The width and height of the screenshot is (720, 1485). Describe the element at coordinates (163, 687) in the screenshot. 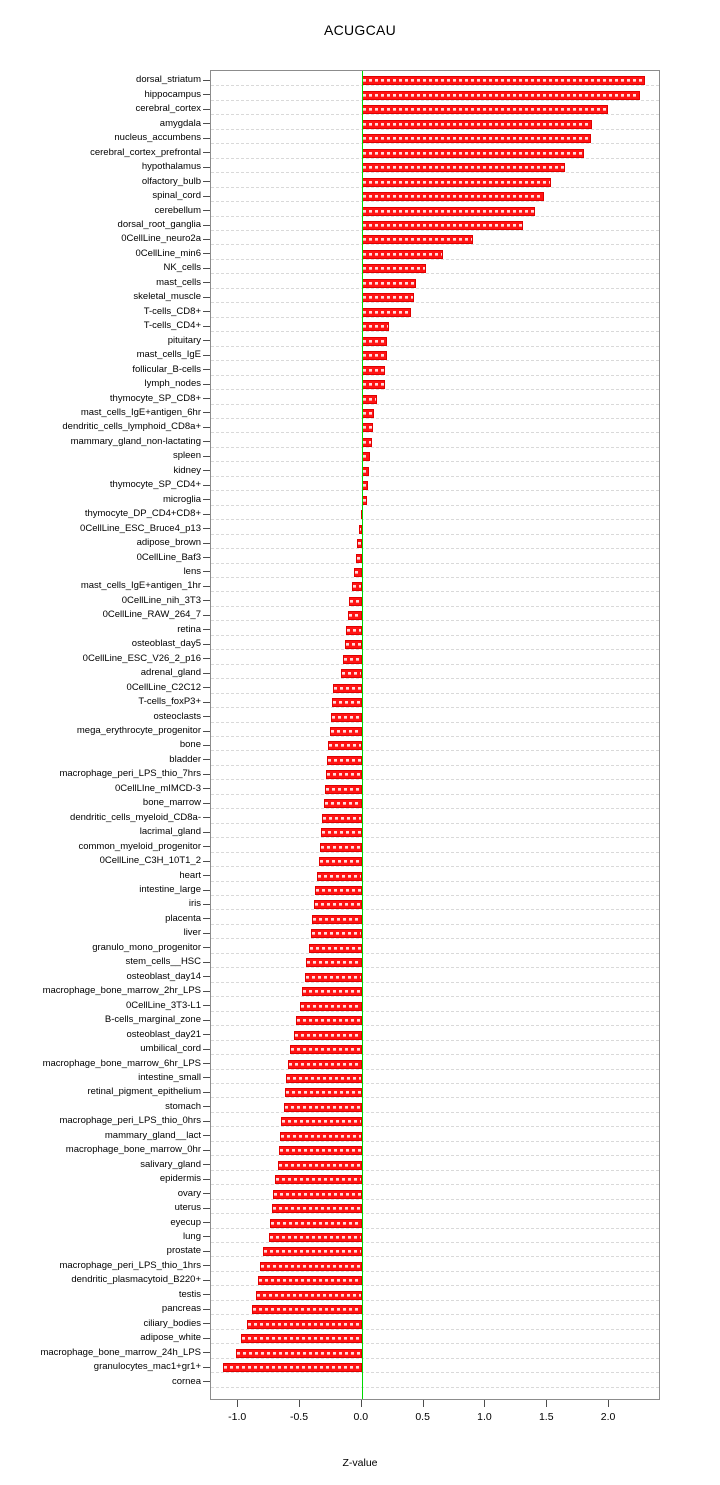

I see `y-axis-label: 0CellLine_C2C12` at that location.